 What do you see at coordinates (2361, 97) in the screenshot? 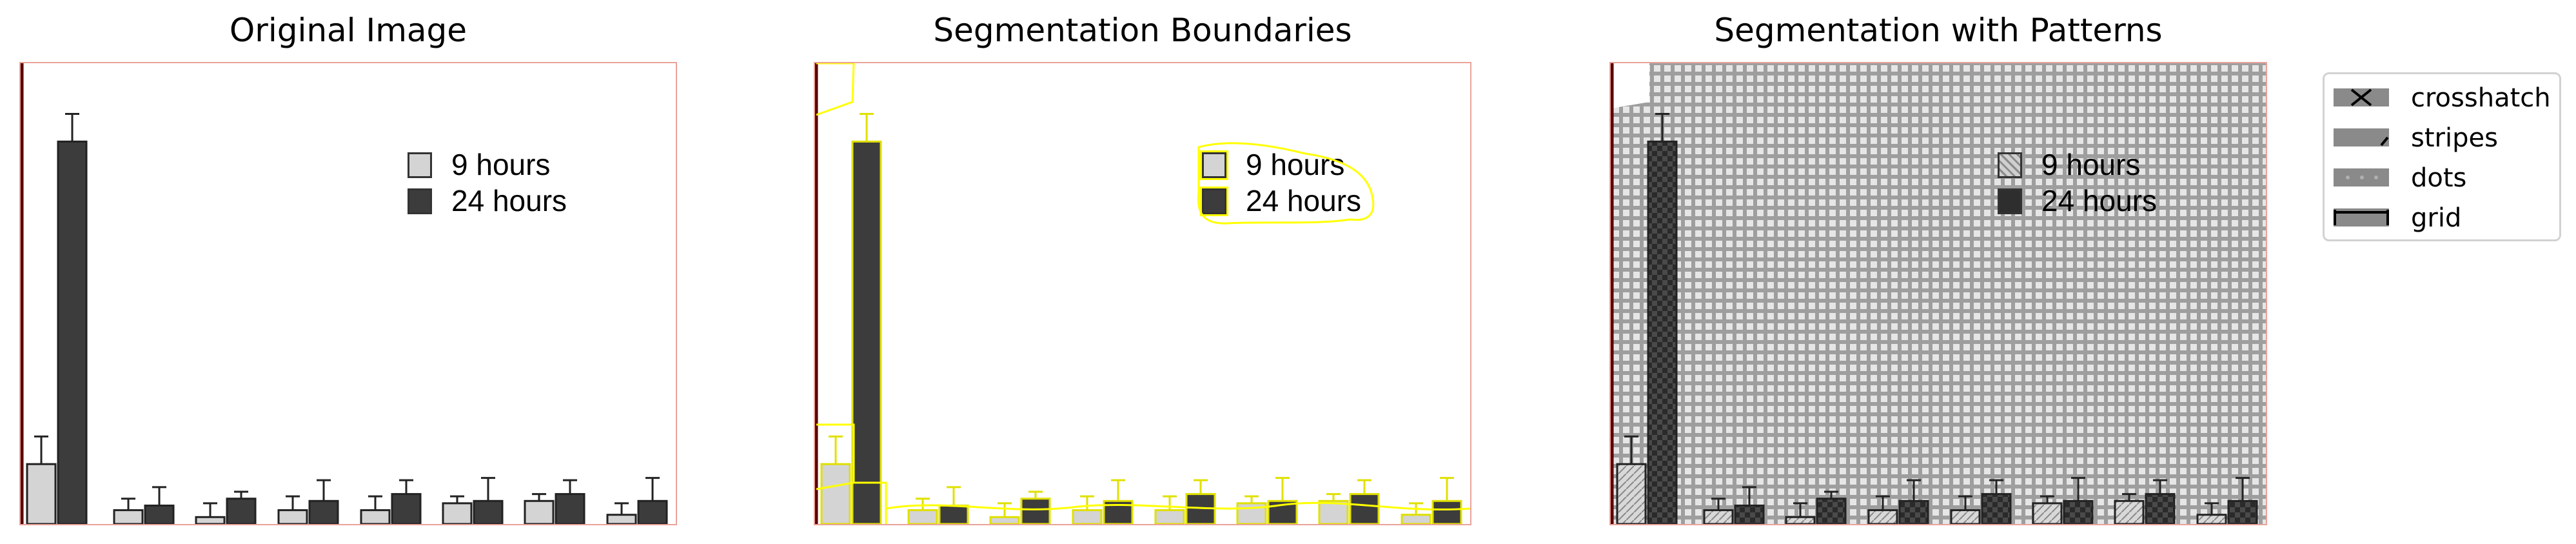
I see `crosshatch-icon` at bounding box center [2361, 97].